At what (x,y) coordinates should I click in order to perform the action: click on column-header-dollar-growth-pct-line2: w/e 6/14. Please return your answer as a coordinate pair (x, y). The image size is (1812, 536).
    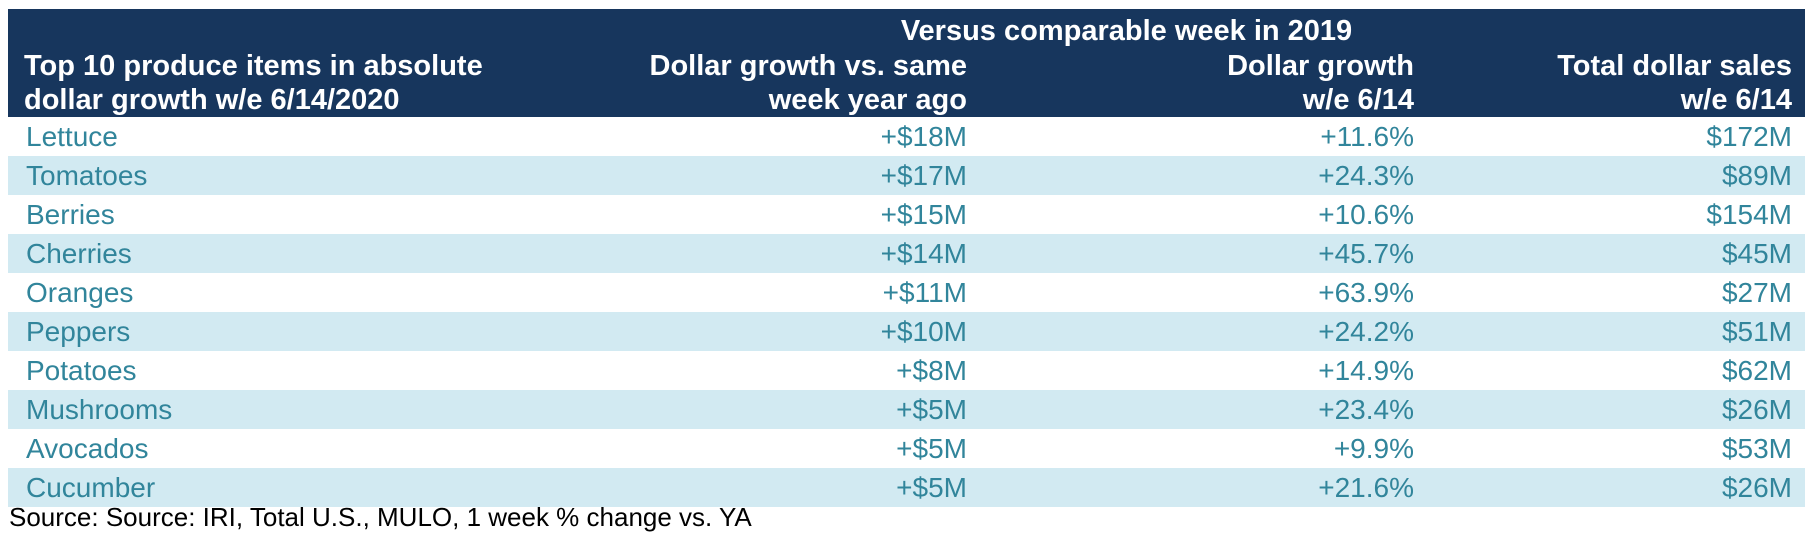
    Looking at the image, I should click on (1358, 100).